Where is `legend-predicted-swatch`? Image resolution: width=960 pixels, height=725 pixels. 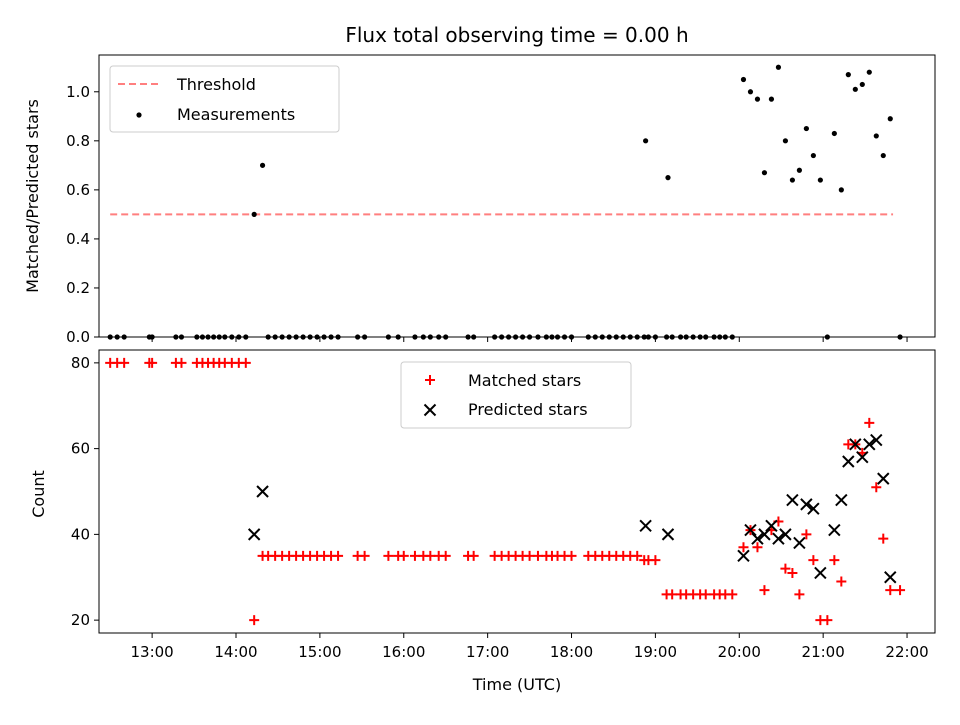
legend-predicted-swatch is located at coordinates (430, 410).